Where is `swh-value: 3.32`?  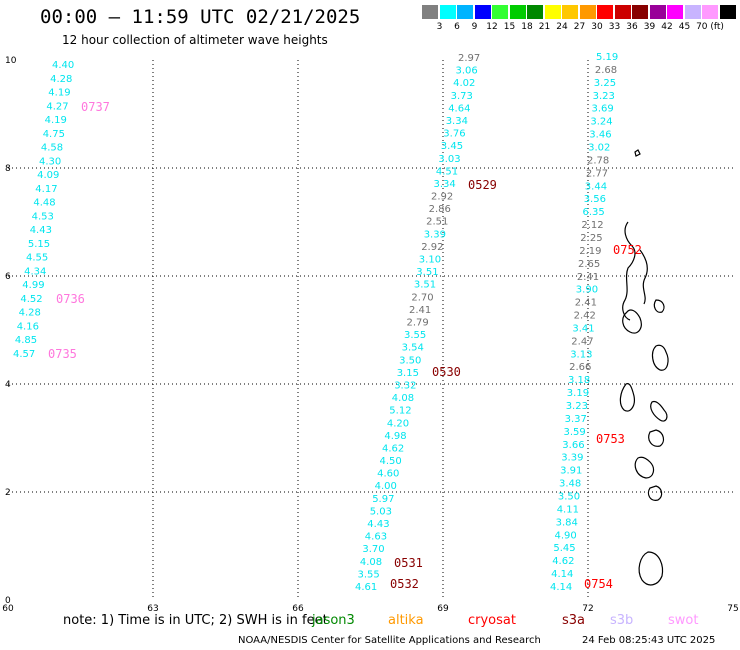
swh-value: 3.32 is located at coordinates (405, 386).